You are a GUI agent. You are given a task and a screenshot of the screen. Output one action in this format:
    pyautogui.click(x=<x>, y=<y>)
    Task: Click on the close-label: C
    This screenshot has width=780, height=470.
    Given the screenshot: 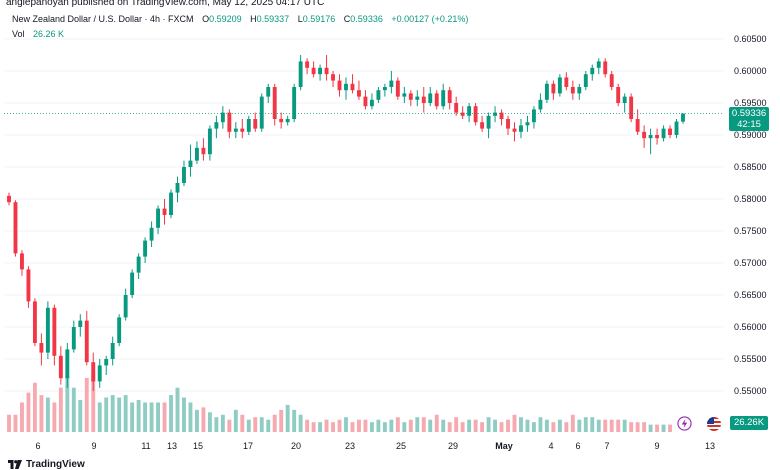 What is the action you would take?
    pyautogui.click(x=347, y=19)
    